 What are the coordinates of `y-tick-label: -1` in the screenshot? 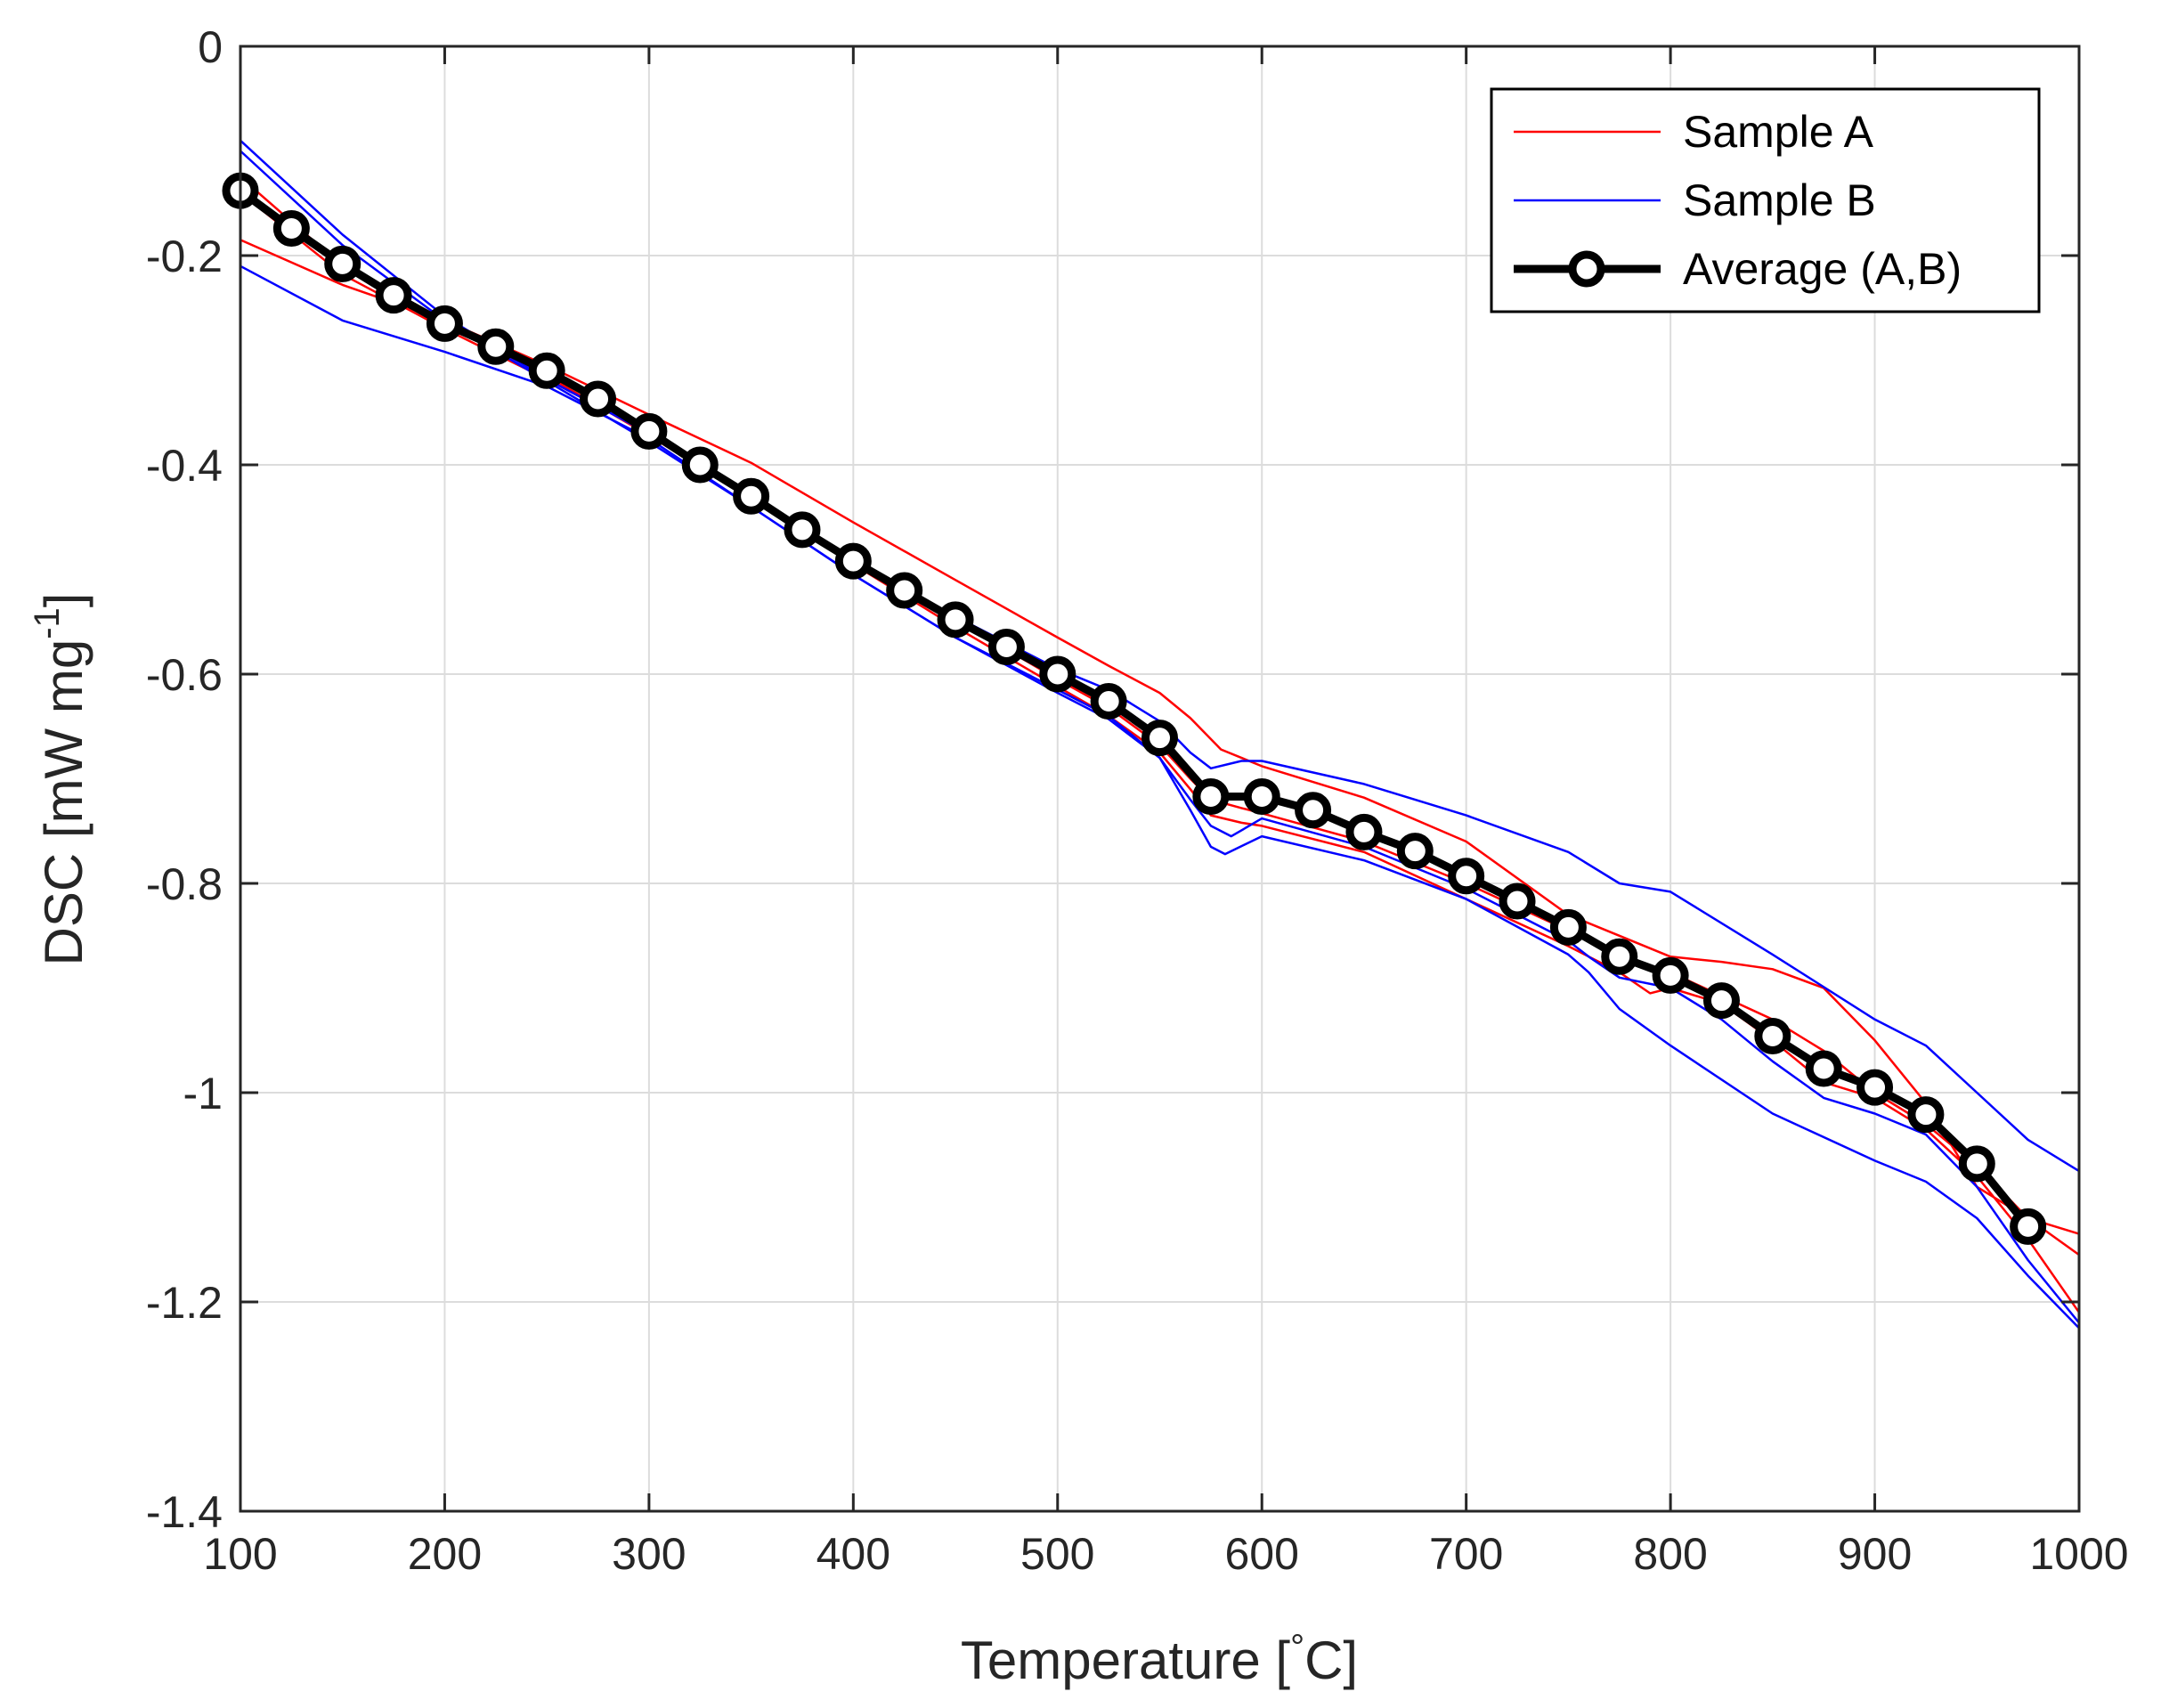 It's located at (203, 1093).